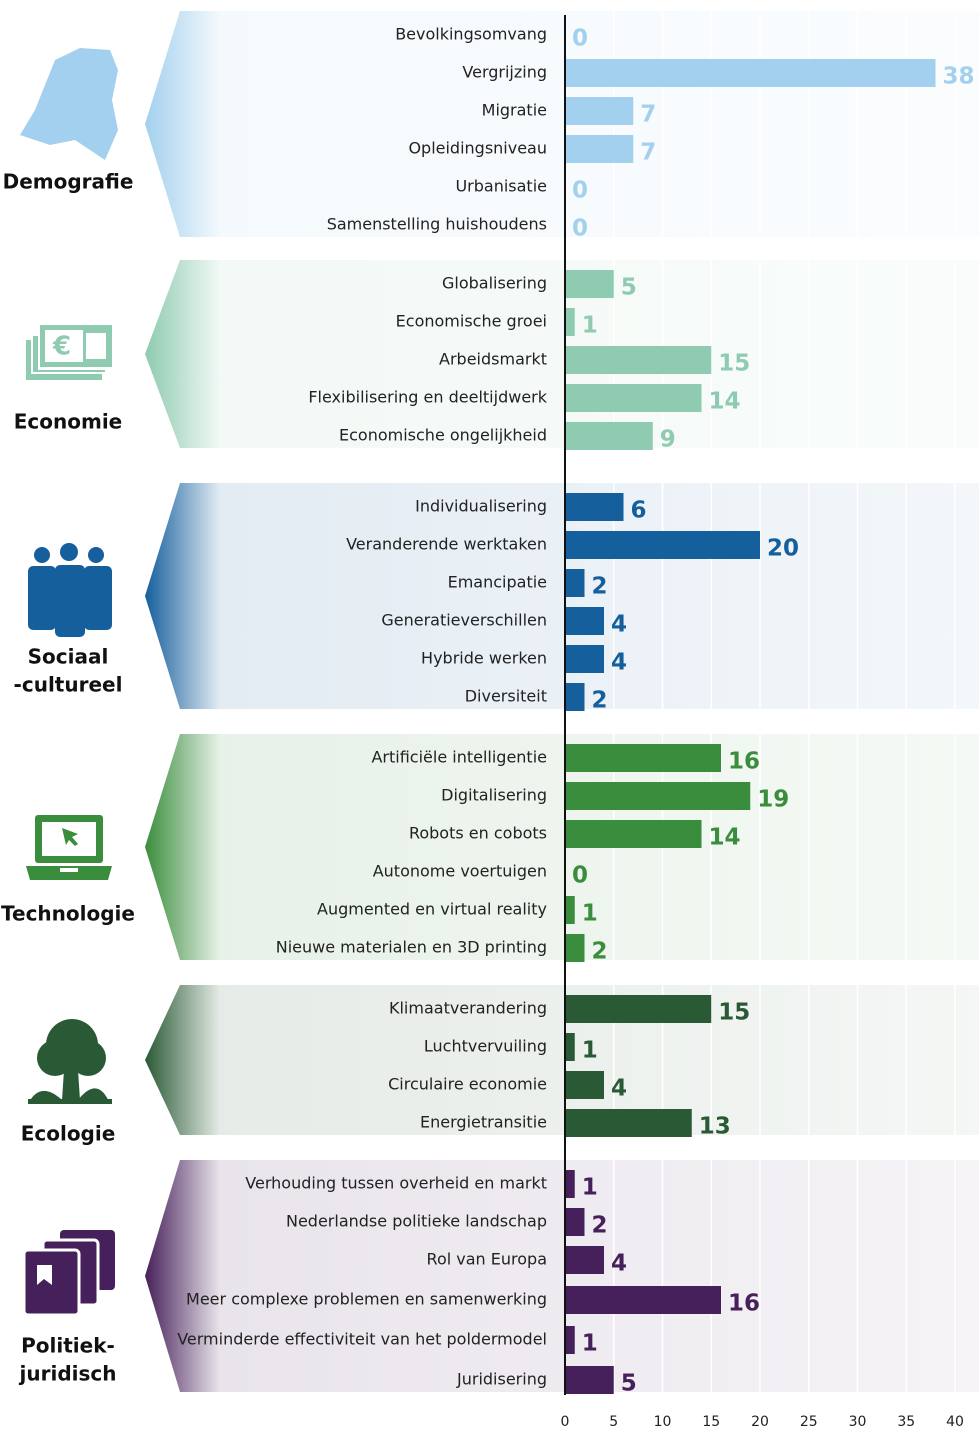  Describe the element at coordinates (711, 1422) in the screenshot. I see `x-tick-label: 15` at that location.